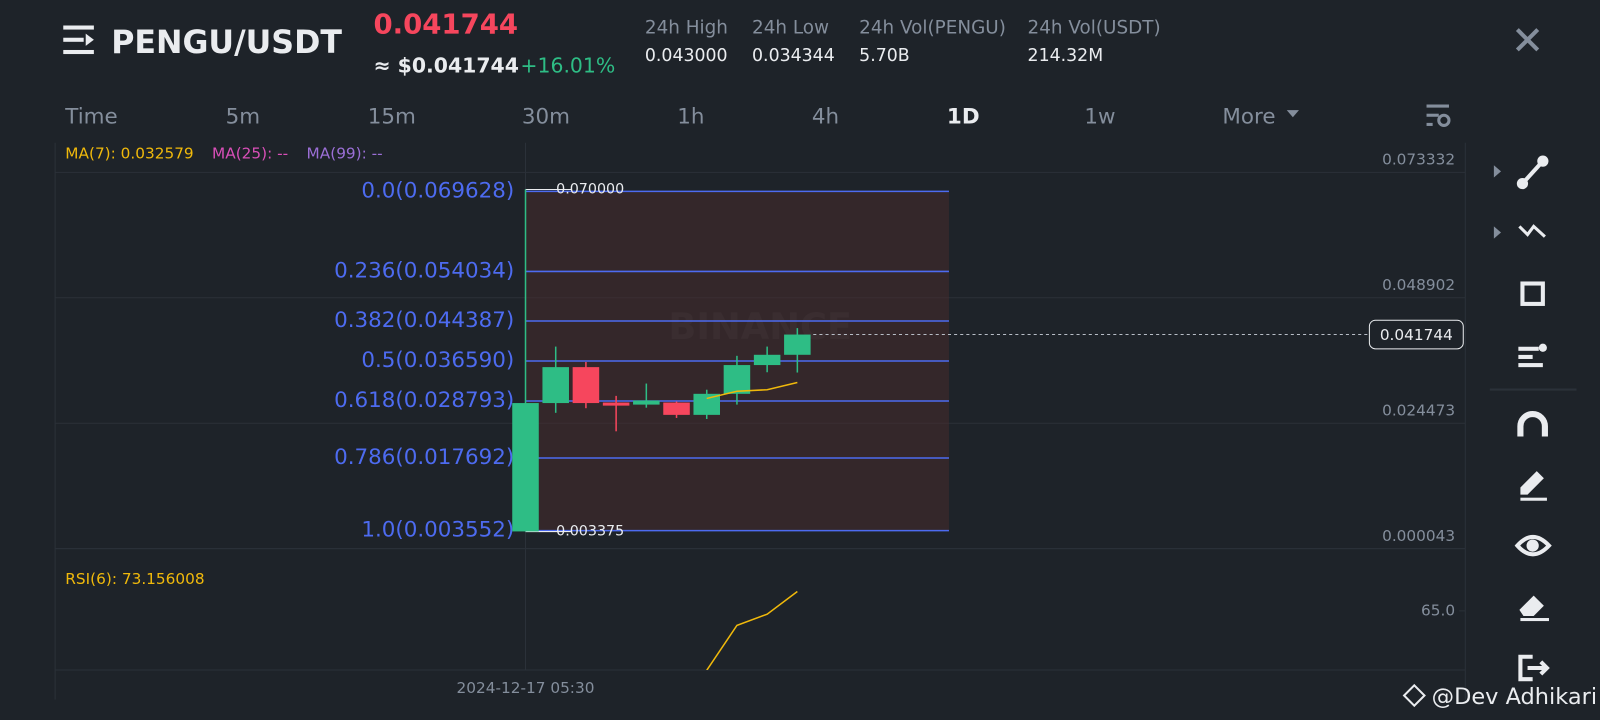 Image resolution: width=1600 pixels, height=720 pixels. Describe the element at coordinates (686, 28) in the screenshot. I see `stat-label: 24h High` at that location.